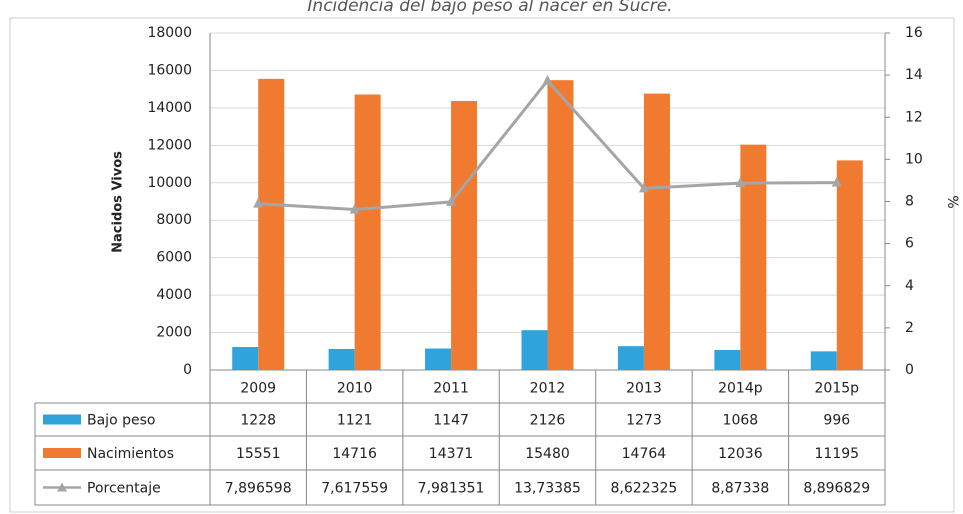 The image size is (963, 514). Describe the element at coordinates (258, 421) in the screenshot. I see `table-value: 1228` at that location.